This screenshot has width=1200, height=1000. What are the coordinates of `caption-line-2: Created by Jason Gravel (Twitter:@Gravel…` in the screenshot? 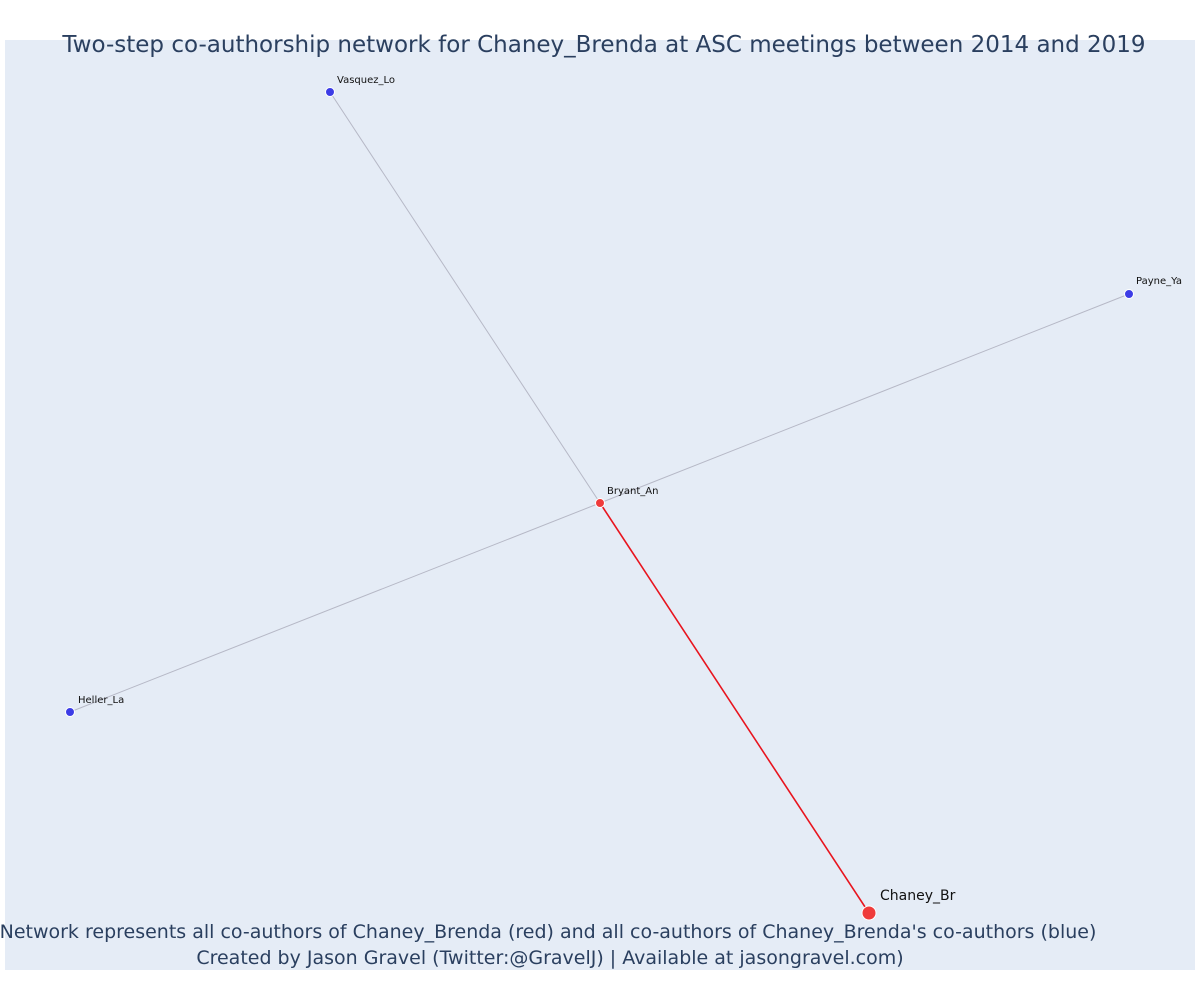 It's located at (549, 958).